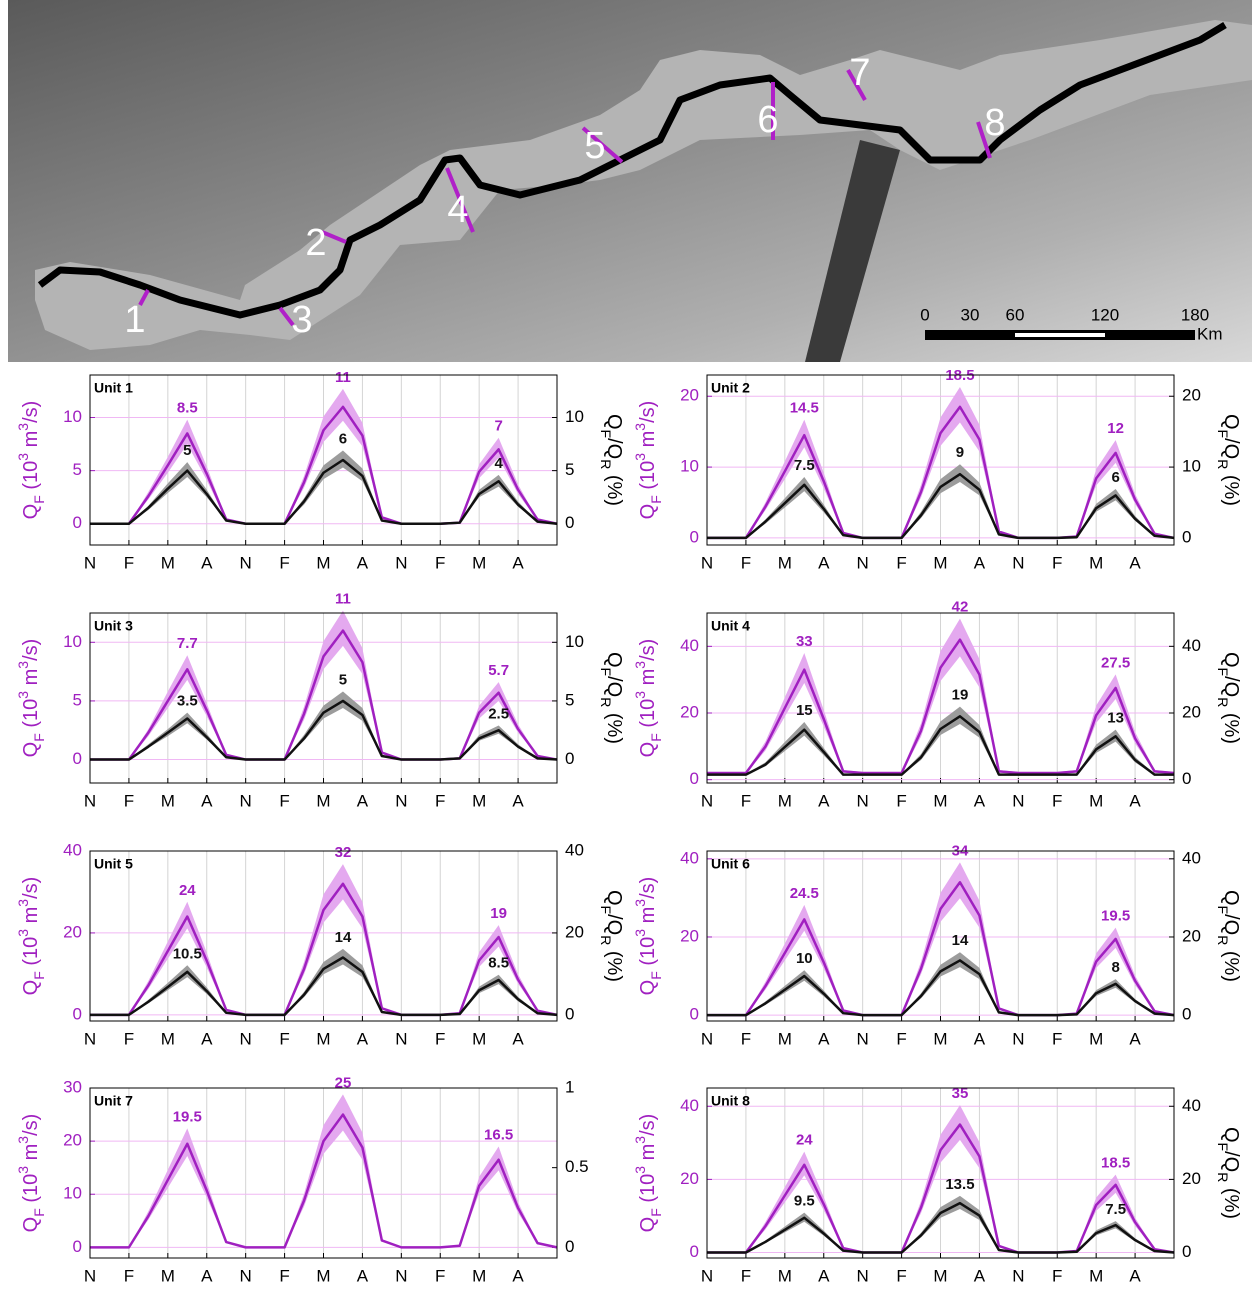  What do you see at coordinates (1231, 963) in the screenshot?
I see `axis-label-part: (%)` at bounding box center [1231, 963].